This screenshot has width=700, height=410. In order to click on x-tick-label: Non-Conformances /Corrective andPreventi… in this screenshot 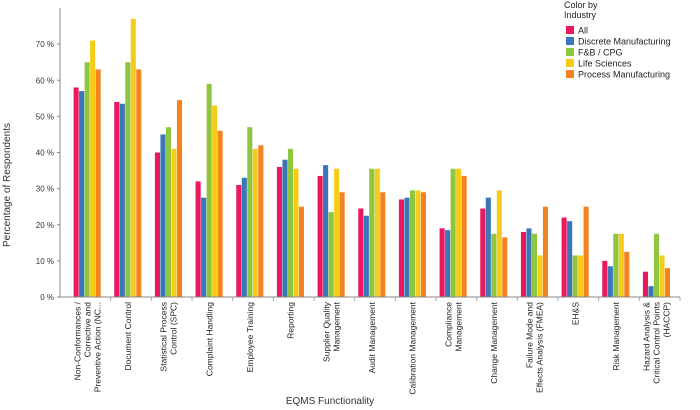, I will do `click(87, 346)`.